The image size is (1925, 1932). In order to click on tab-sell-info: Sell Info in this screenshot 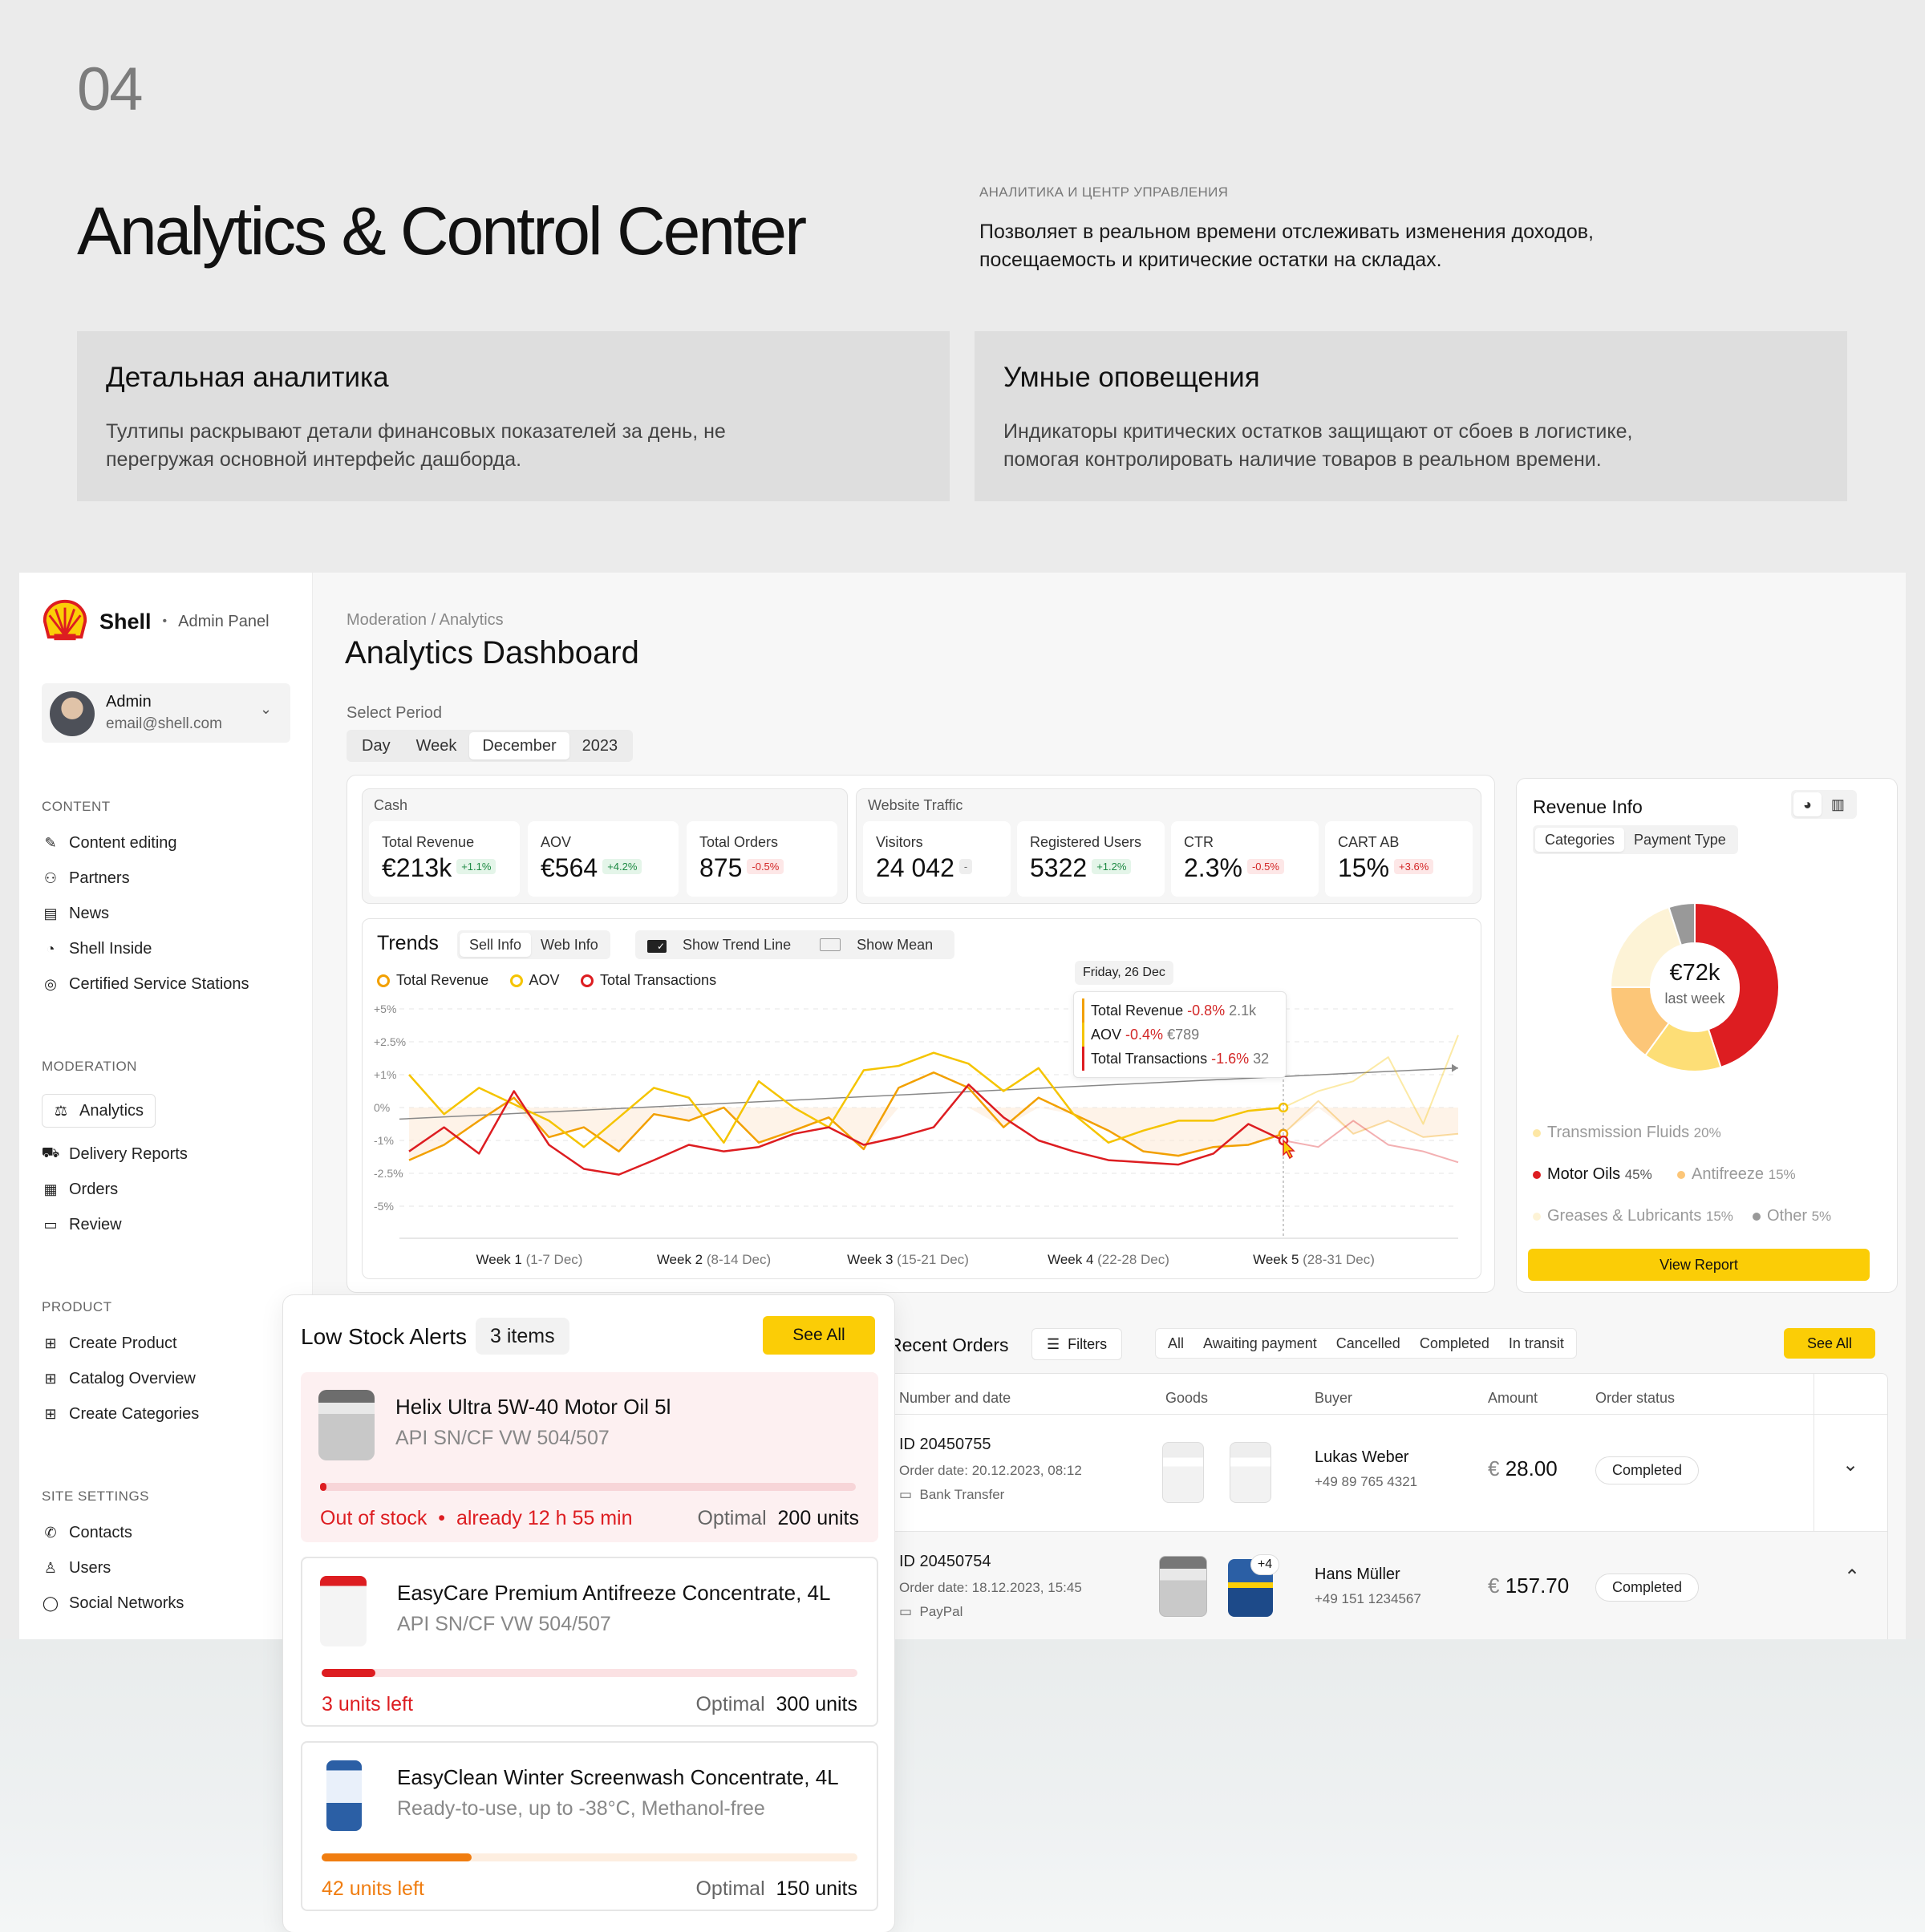, I will do `click(496, 945)`.